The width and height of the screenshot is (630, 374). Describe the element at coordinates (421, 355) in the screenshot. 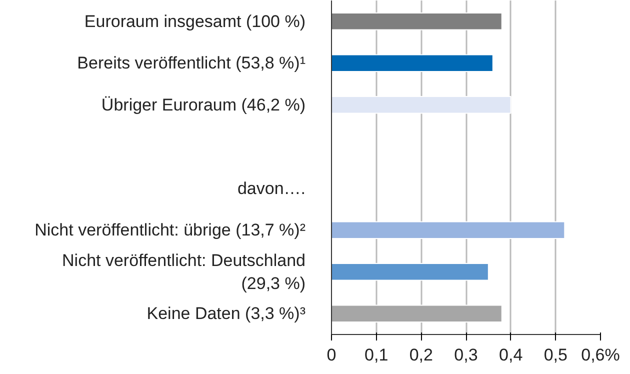

I see `x-tick-label: 0,2` at that location.